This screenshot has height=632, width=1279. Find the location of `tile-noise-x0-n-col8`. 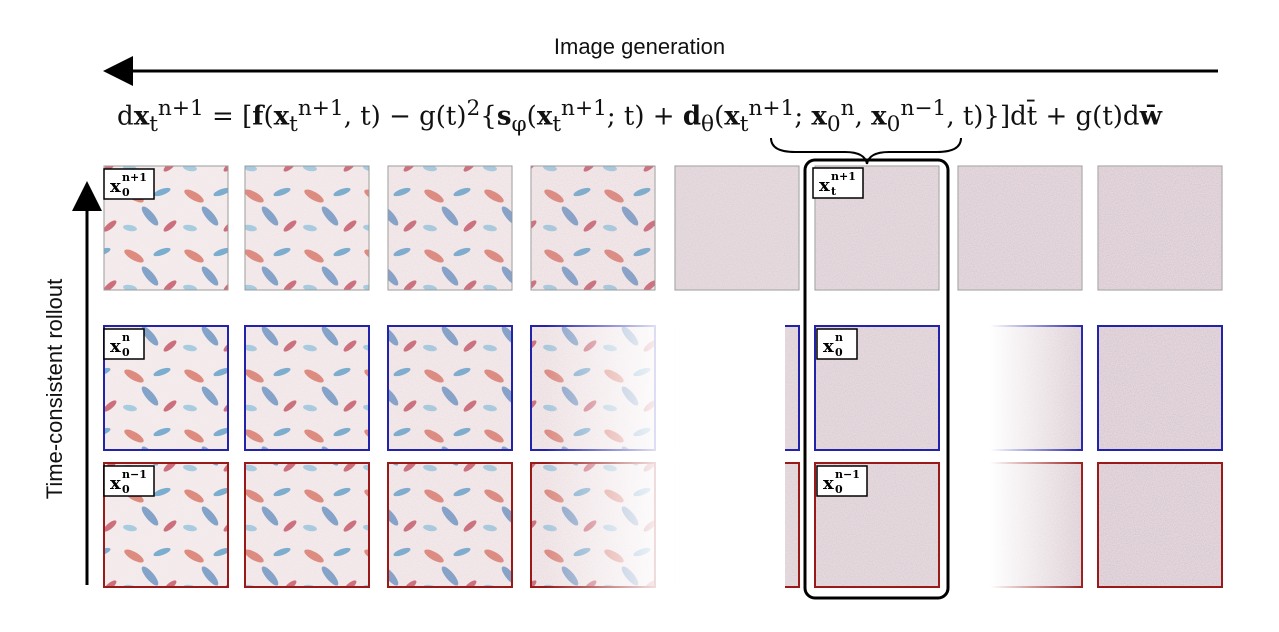

tile-noise-x0-n-col8 is located at coordinates (1160, 388).